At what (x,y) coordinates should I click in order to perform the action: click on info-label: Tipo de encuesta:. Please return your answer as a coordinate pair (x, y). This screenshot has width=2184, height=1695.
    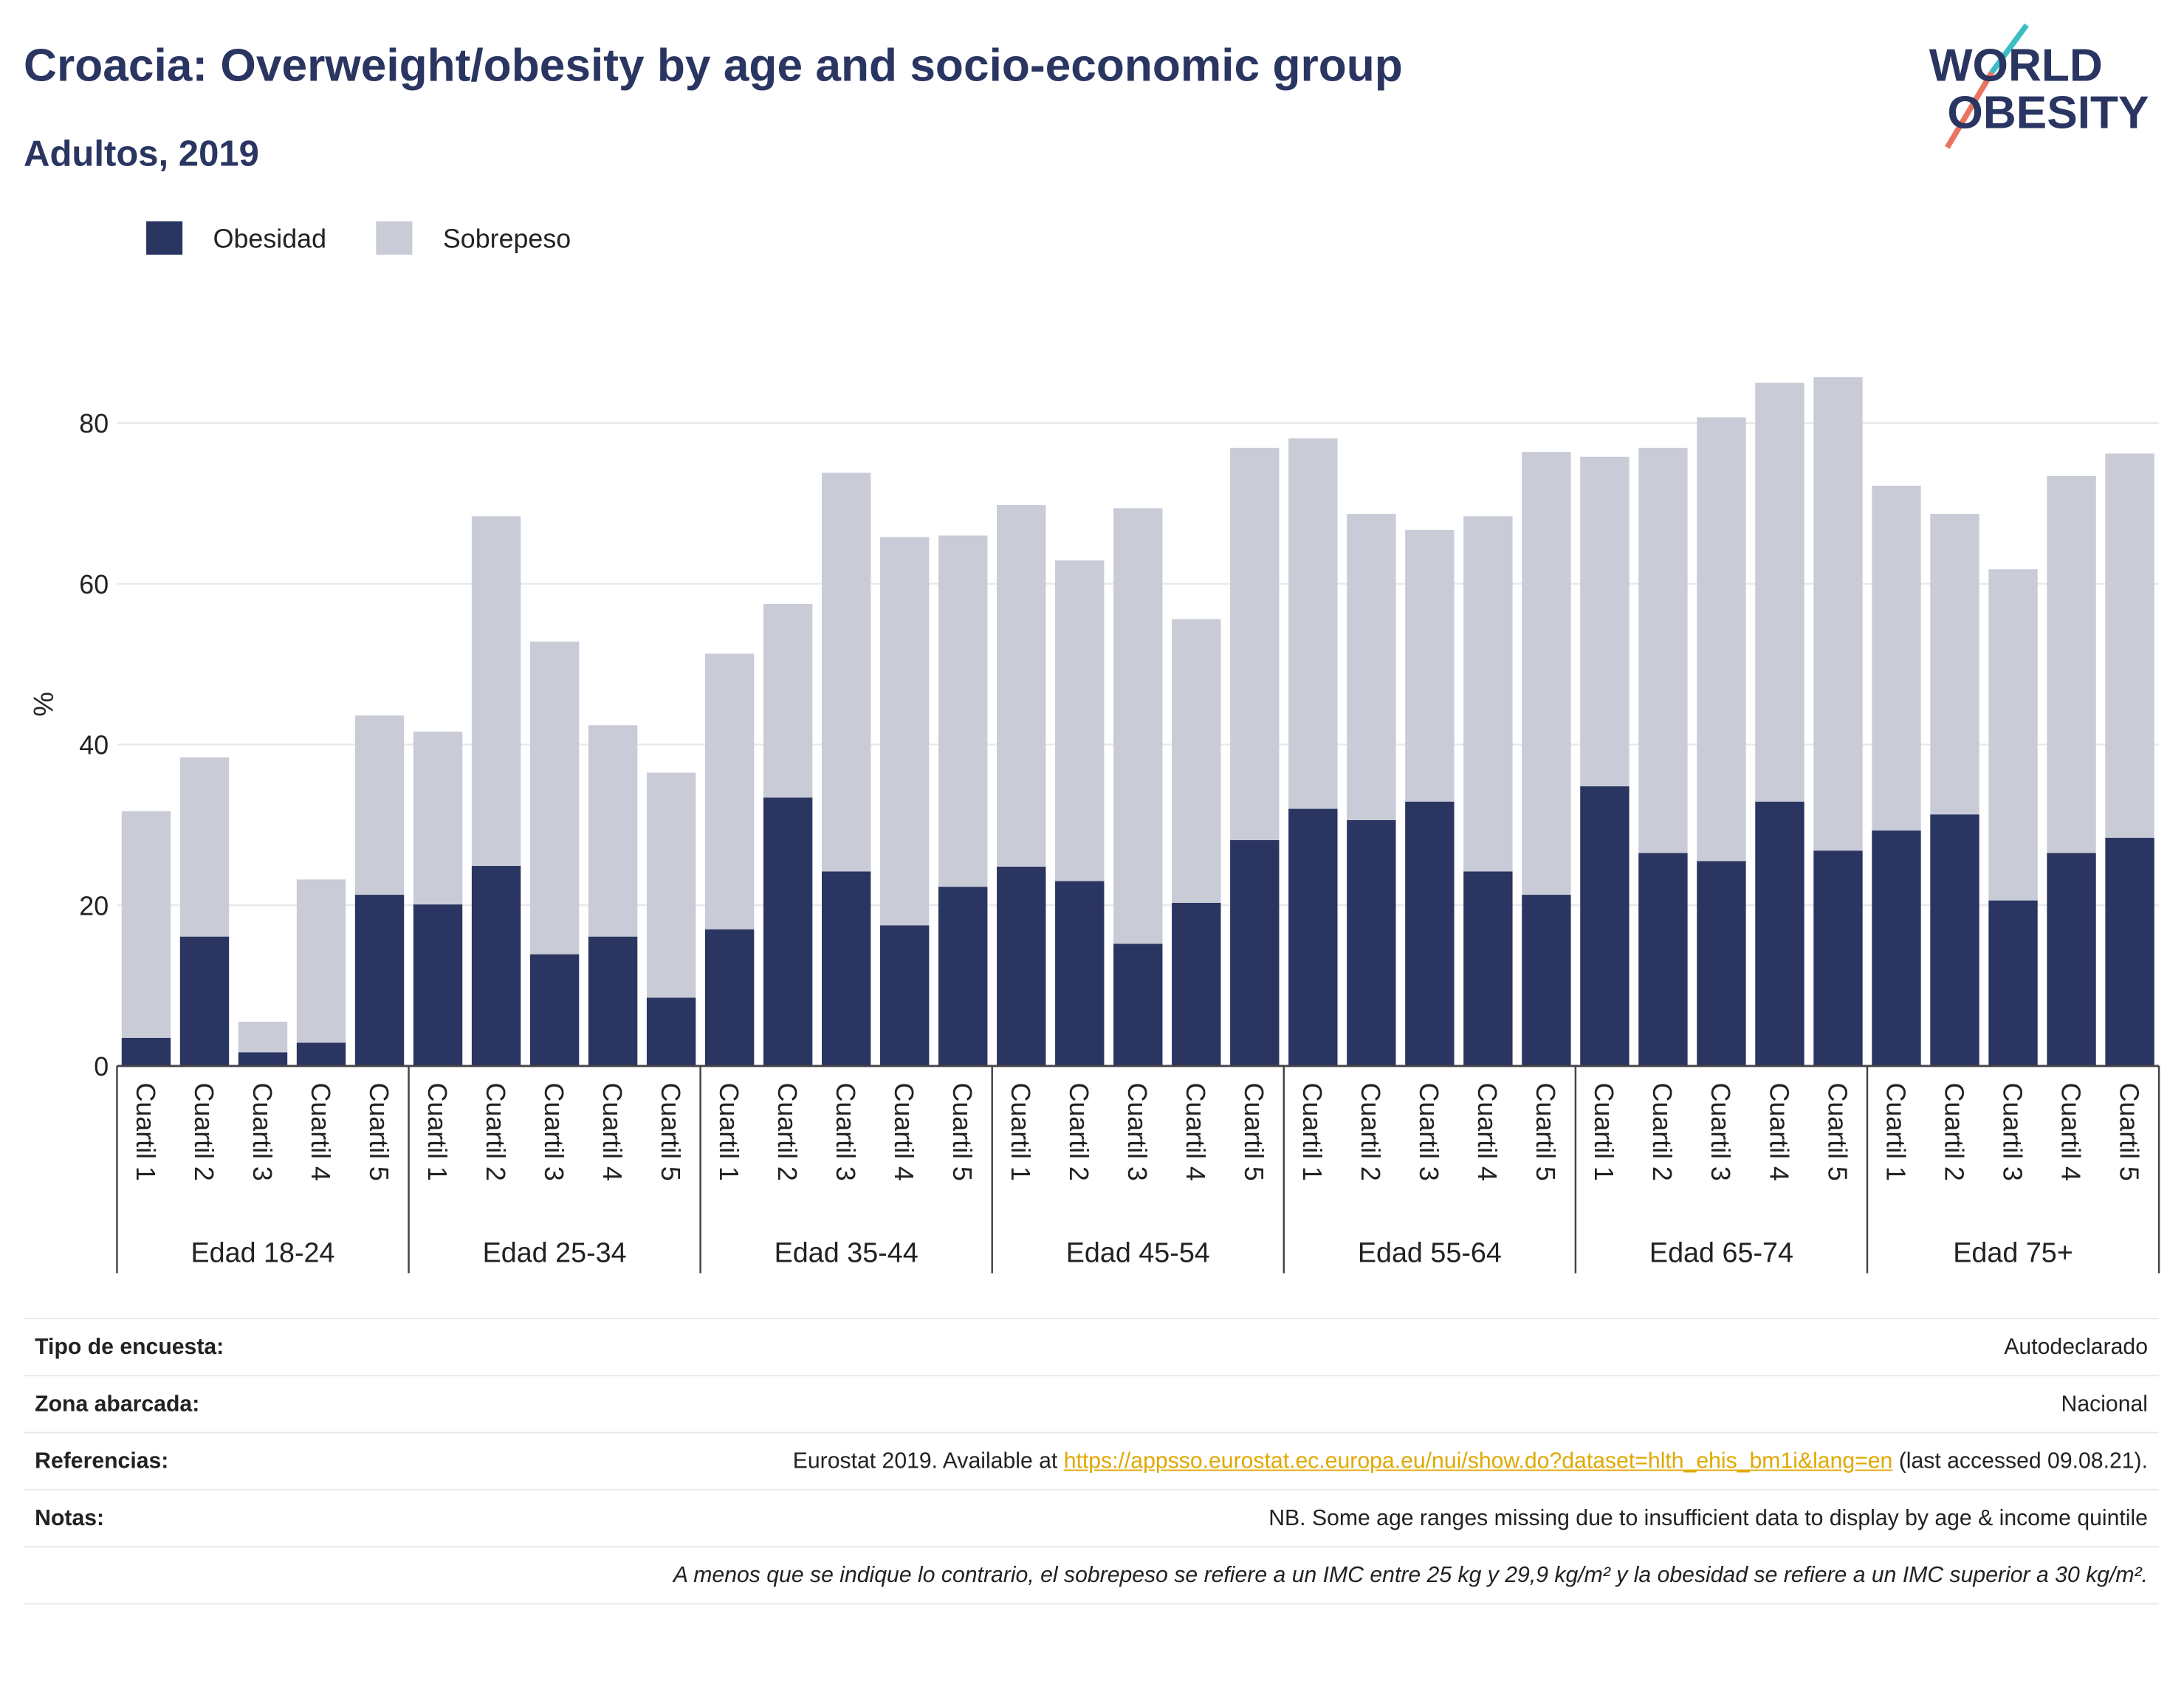
    Looking at the image, I should click on (129, 1347).